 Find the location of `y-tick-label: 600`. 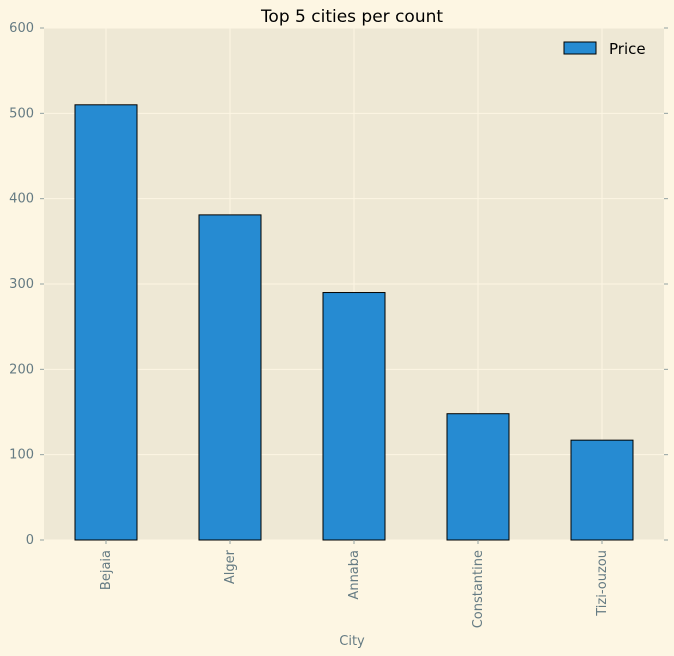

y-tick-label: 600 is located at coordinates (21, 28).